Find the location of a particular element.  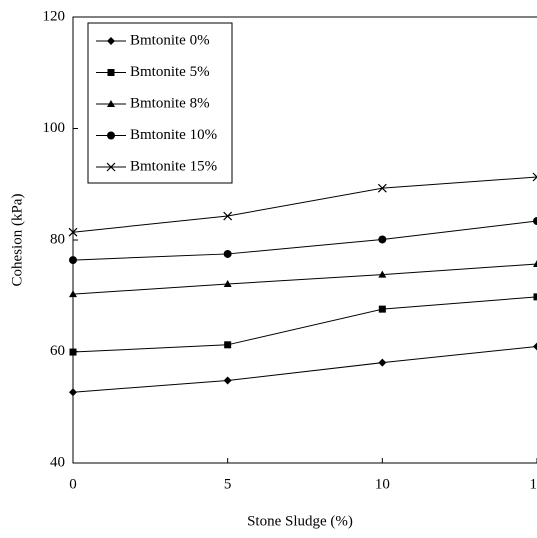

y-tick-label: 120 is located at coordinates (54, 16).